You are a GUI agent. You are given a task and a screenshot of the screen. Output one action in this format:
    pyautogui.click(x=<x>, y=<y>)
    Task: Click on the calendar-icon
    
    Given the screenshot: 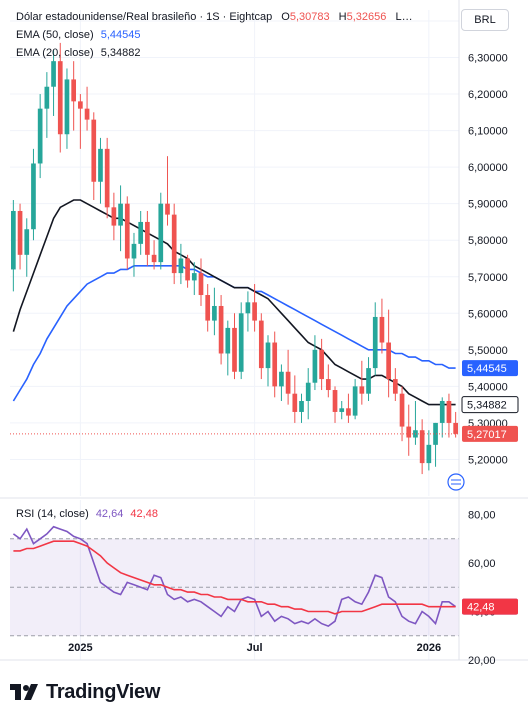 What is the action you would take?
    pyautogui.click(x=456, y=482)
    